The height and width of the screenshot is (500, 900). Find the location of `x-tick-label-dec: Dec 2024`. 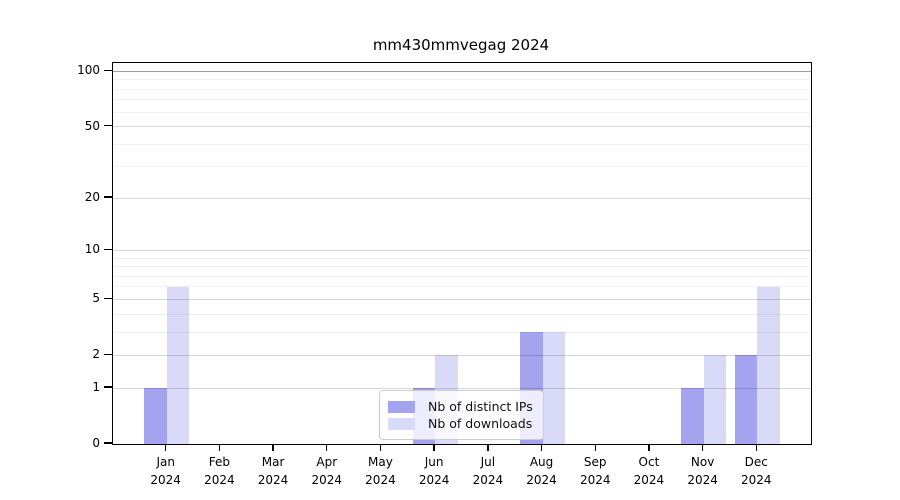

x-tick-label-dec: Dec 2024 is located at coordinates (756, 471).